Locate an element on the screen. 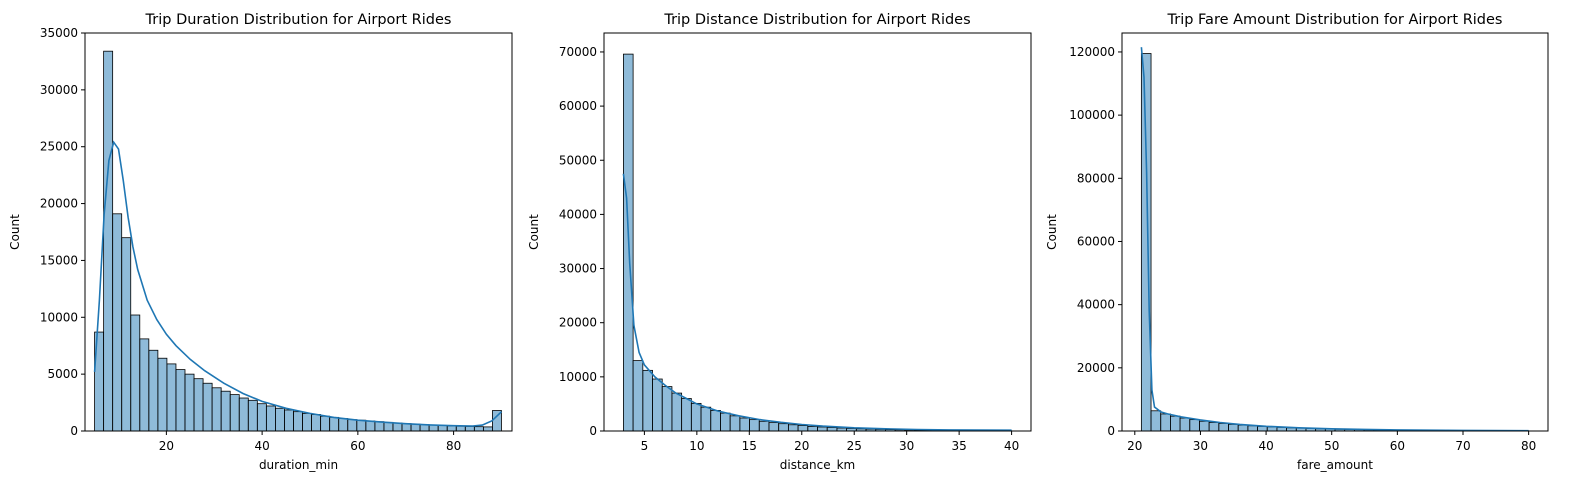 The height and width of the screenshot is (490, 1590). x-tick-label: 80 is located at coordinates (1528, 446).